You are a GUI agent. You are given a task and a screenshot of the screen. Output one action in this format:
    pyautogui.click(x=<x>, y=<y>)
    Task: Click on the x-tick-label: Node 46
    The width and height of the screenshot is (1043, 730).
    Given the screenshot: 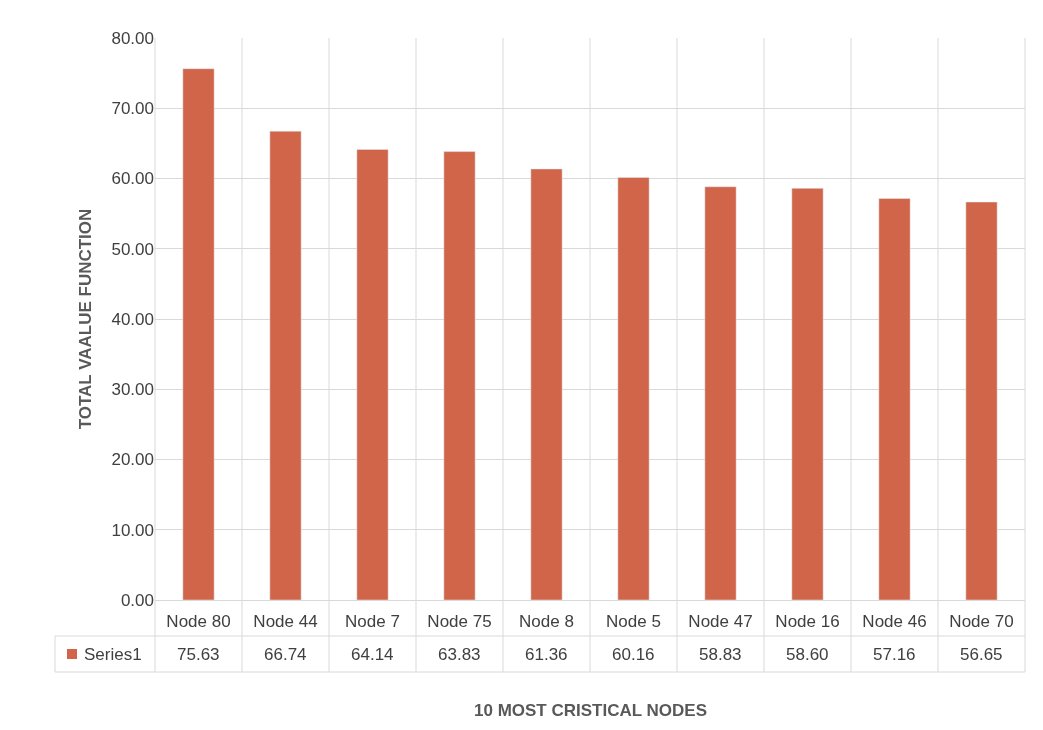 What is the action you would take?
    pyautogui.click(x=894, y=622)
    